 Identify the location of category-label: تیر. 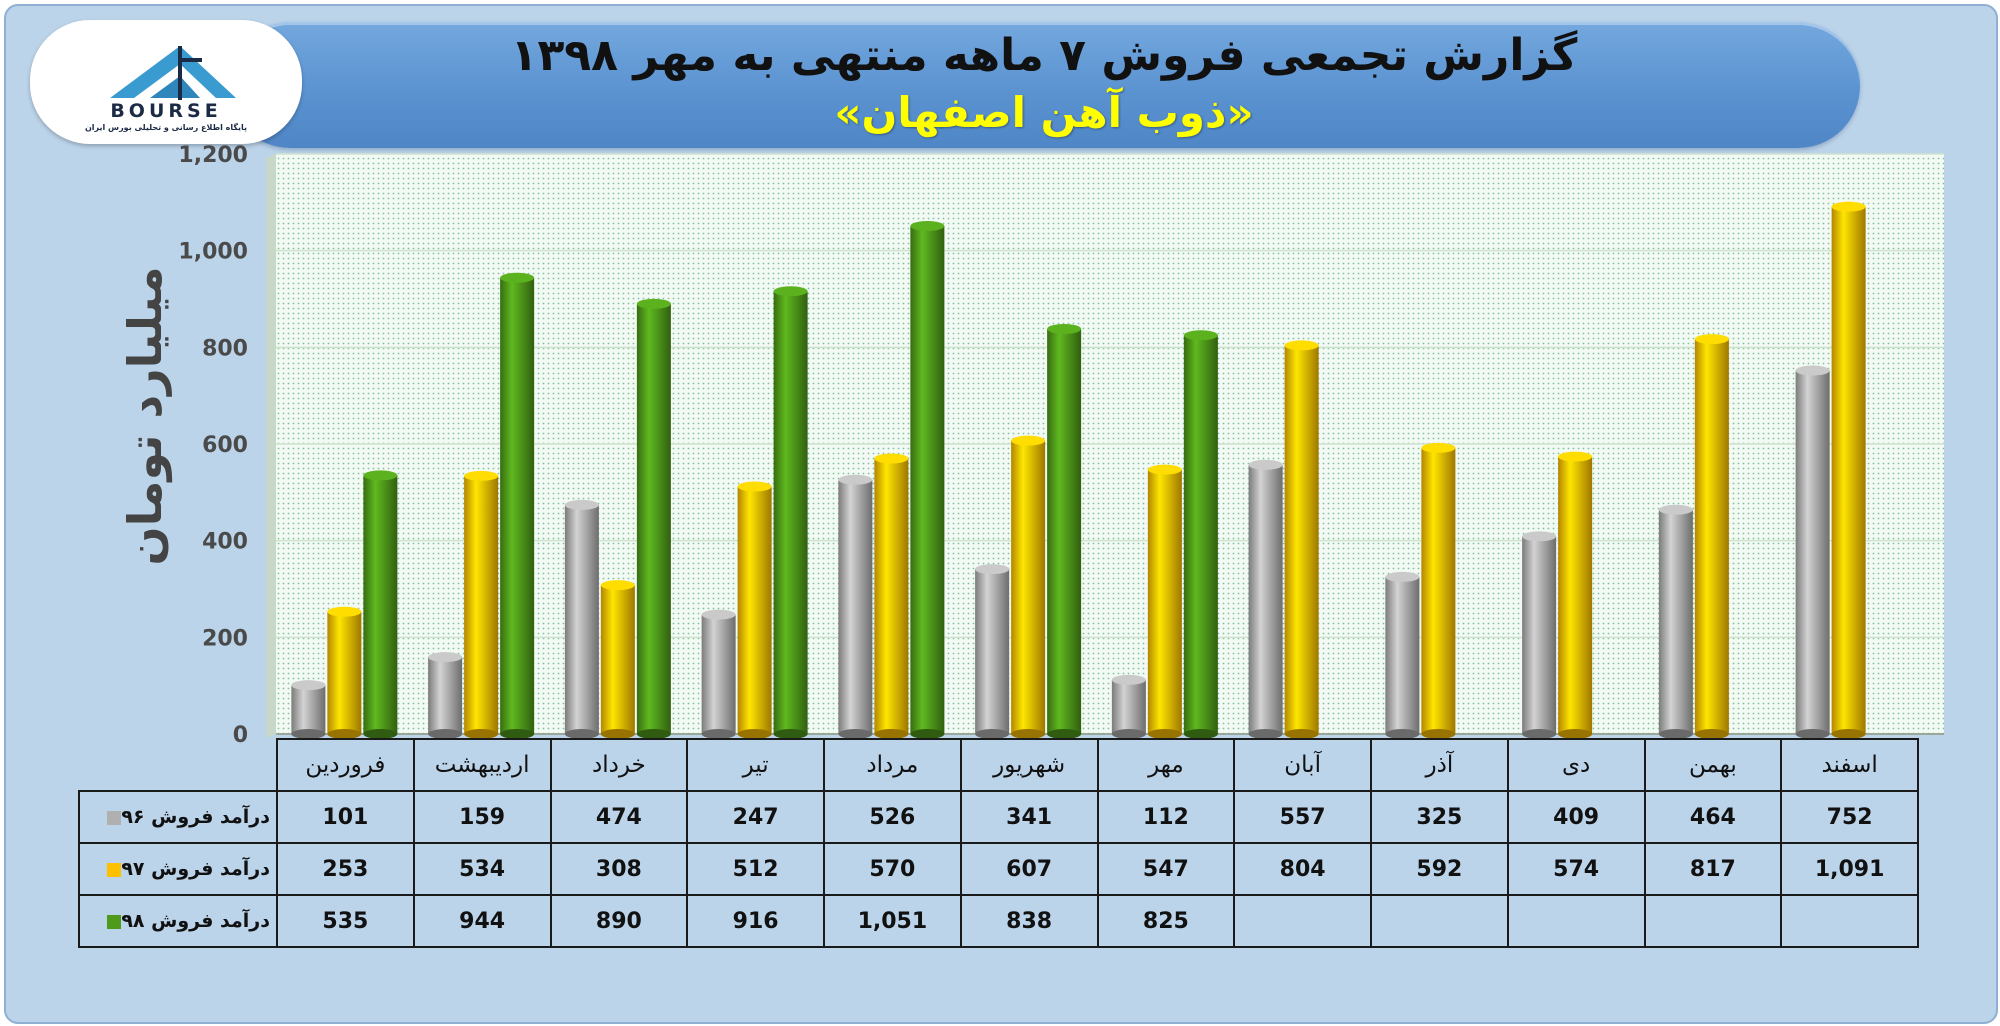
(755, 765).